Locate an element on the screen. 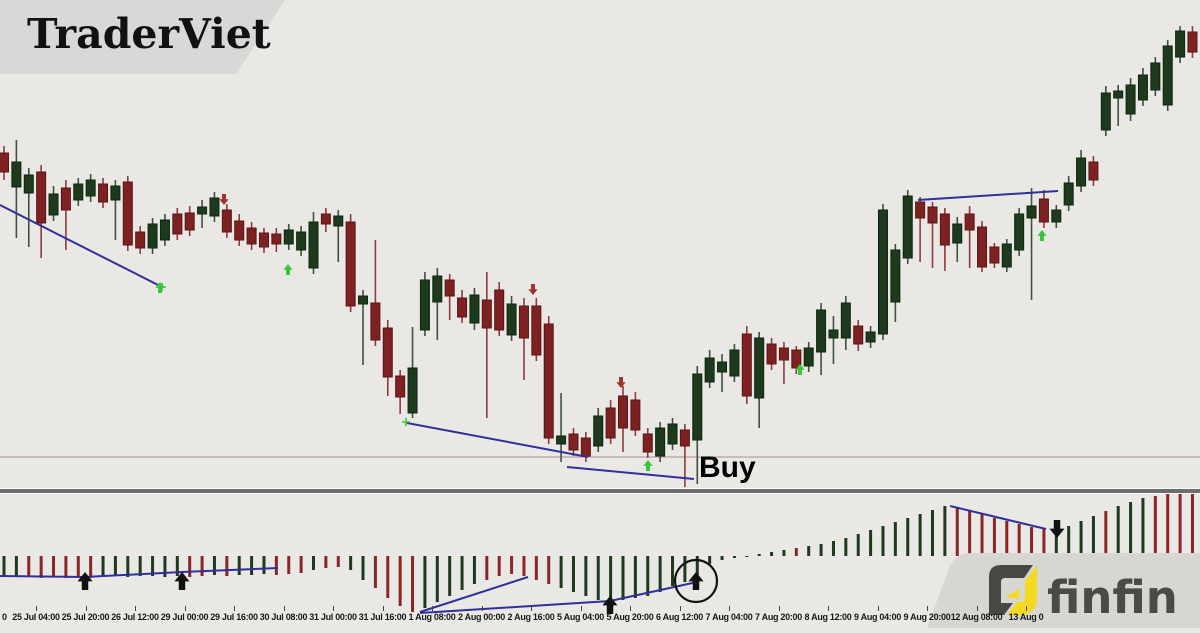 Image resolution: width=1200 pixels, height=633 pixels. traderviet-ribbon is located at coordinates (142, 37).